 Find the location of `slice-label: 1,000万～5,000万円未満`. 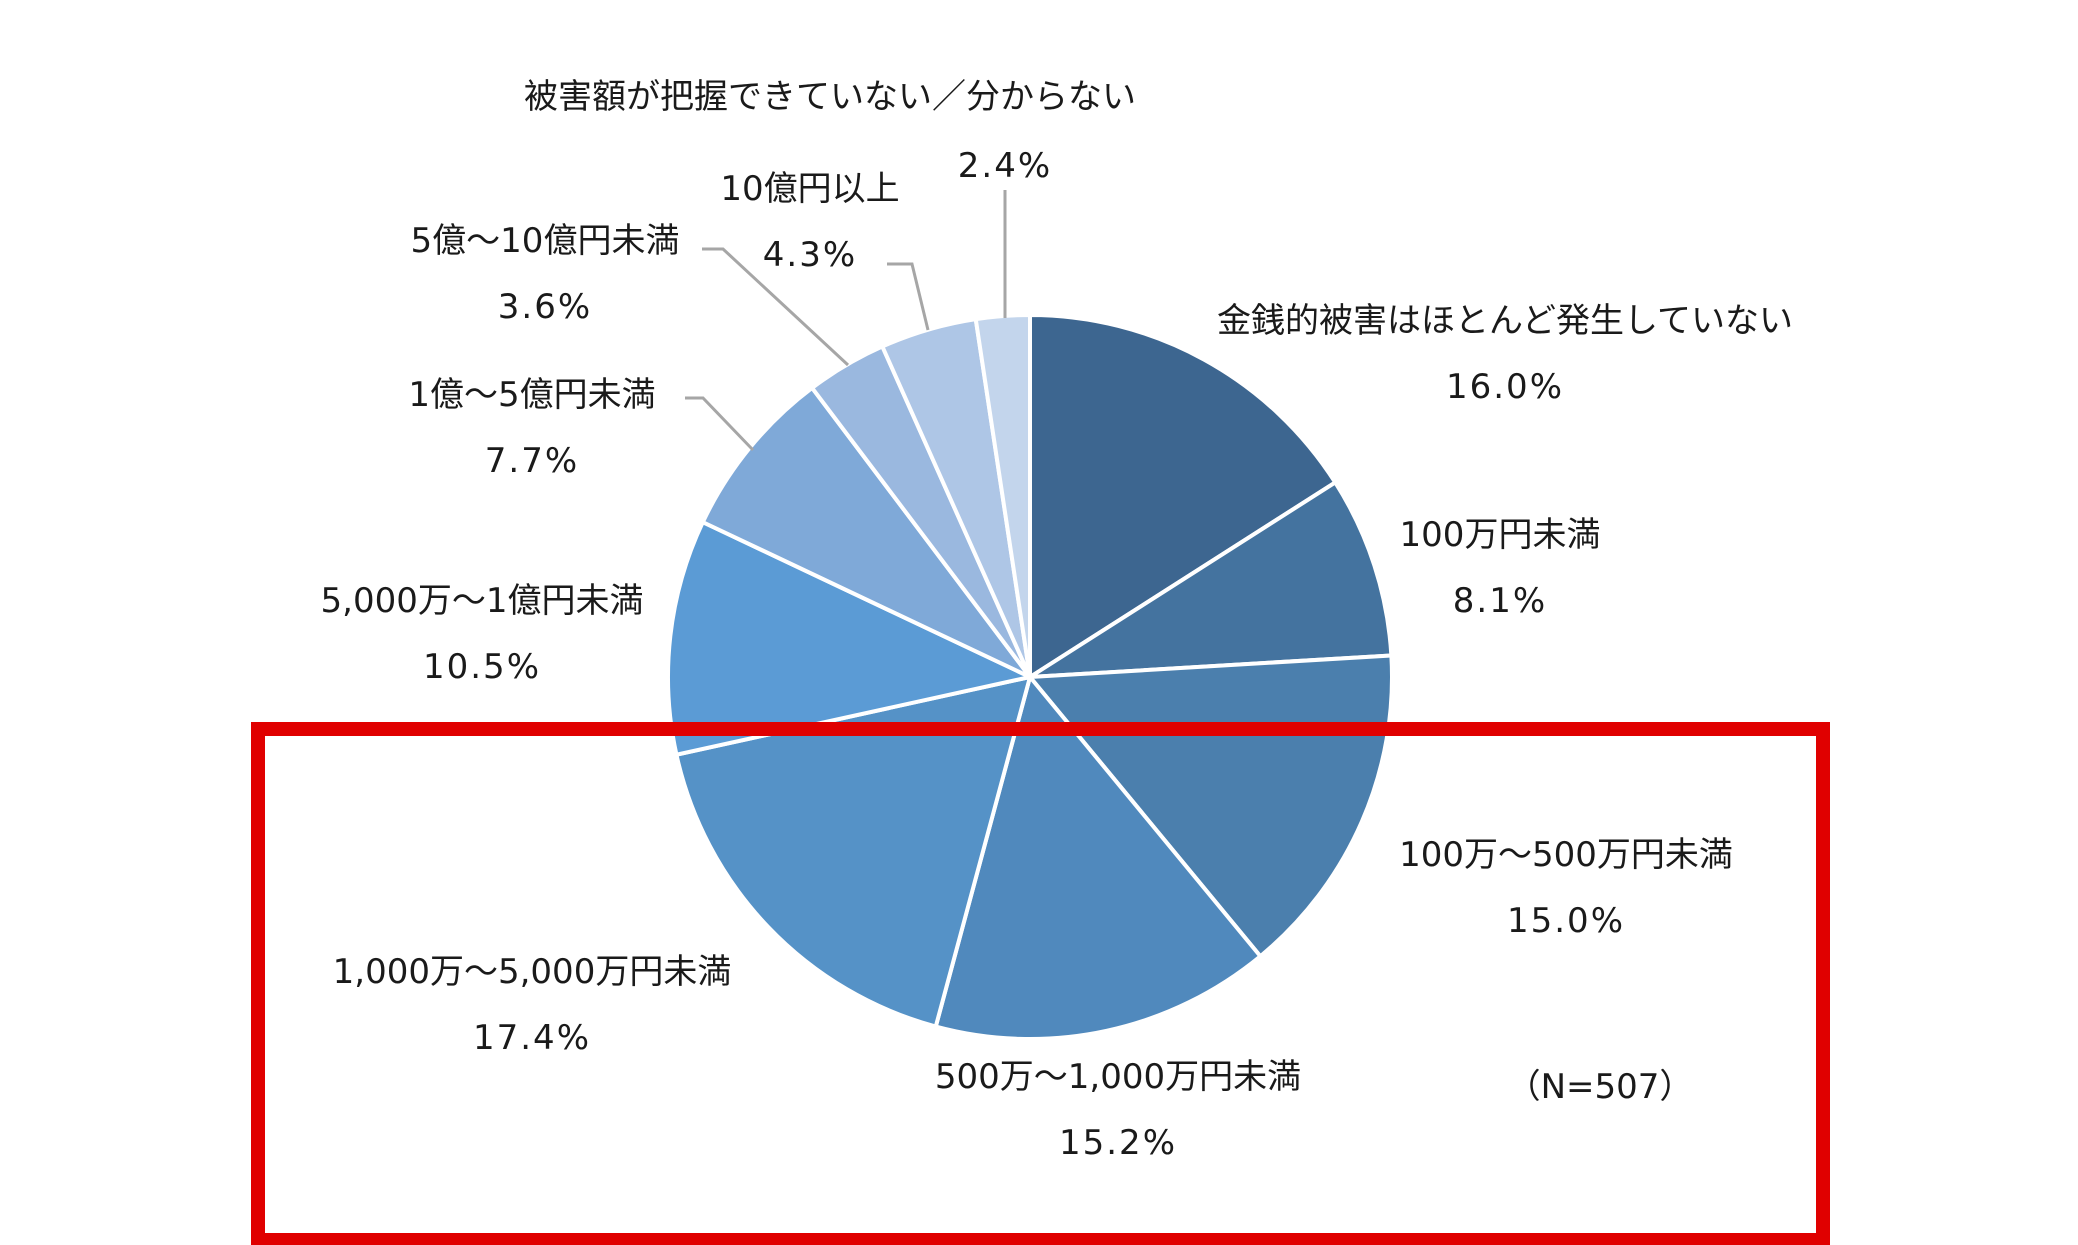

slice-label: 1,000万～5,000万円未満 is located at coordinates (532, 972).